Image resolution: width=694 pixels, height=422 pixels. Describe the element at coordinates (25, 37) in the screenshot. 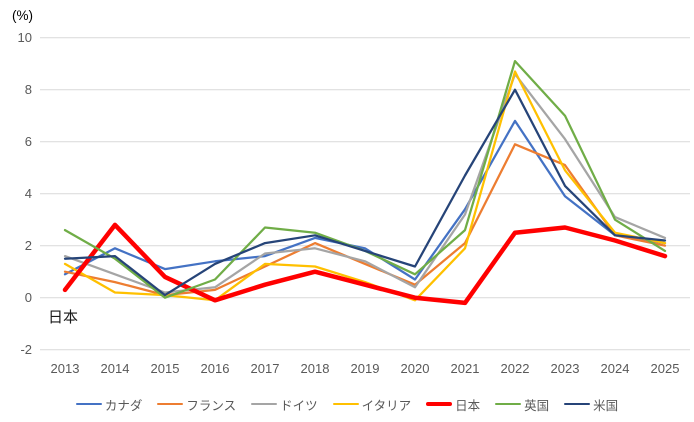

I see `y-tick-label-10: 10` at that location.